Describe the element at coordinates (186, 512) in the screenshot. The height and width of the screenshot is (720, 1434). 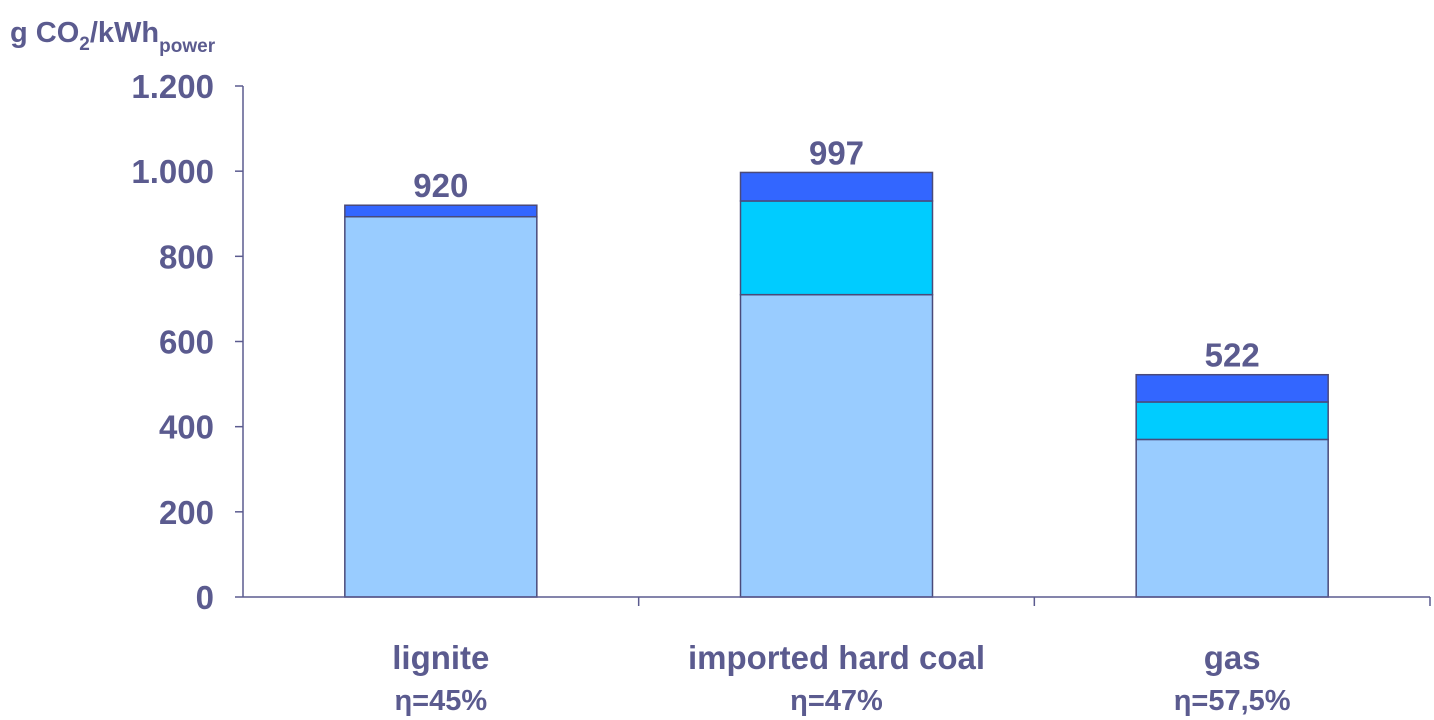
I see `y-tick-label: 200` at that location.